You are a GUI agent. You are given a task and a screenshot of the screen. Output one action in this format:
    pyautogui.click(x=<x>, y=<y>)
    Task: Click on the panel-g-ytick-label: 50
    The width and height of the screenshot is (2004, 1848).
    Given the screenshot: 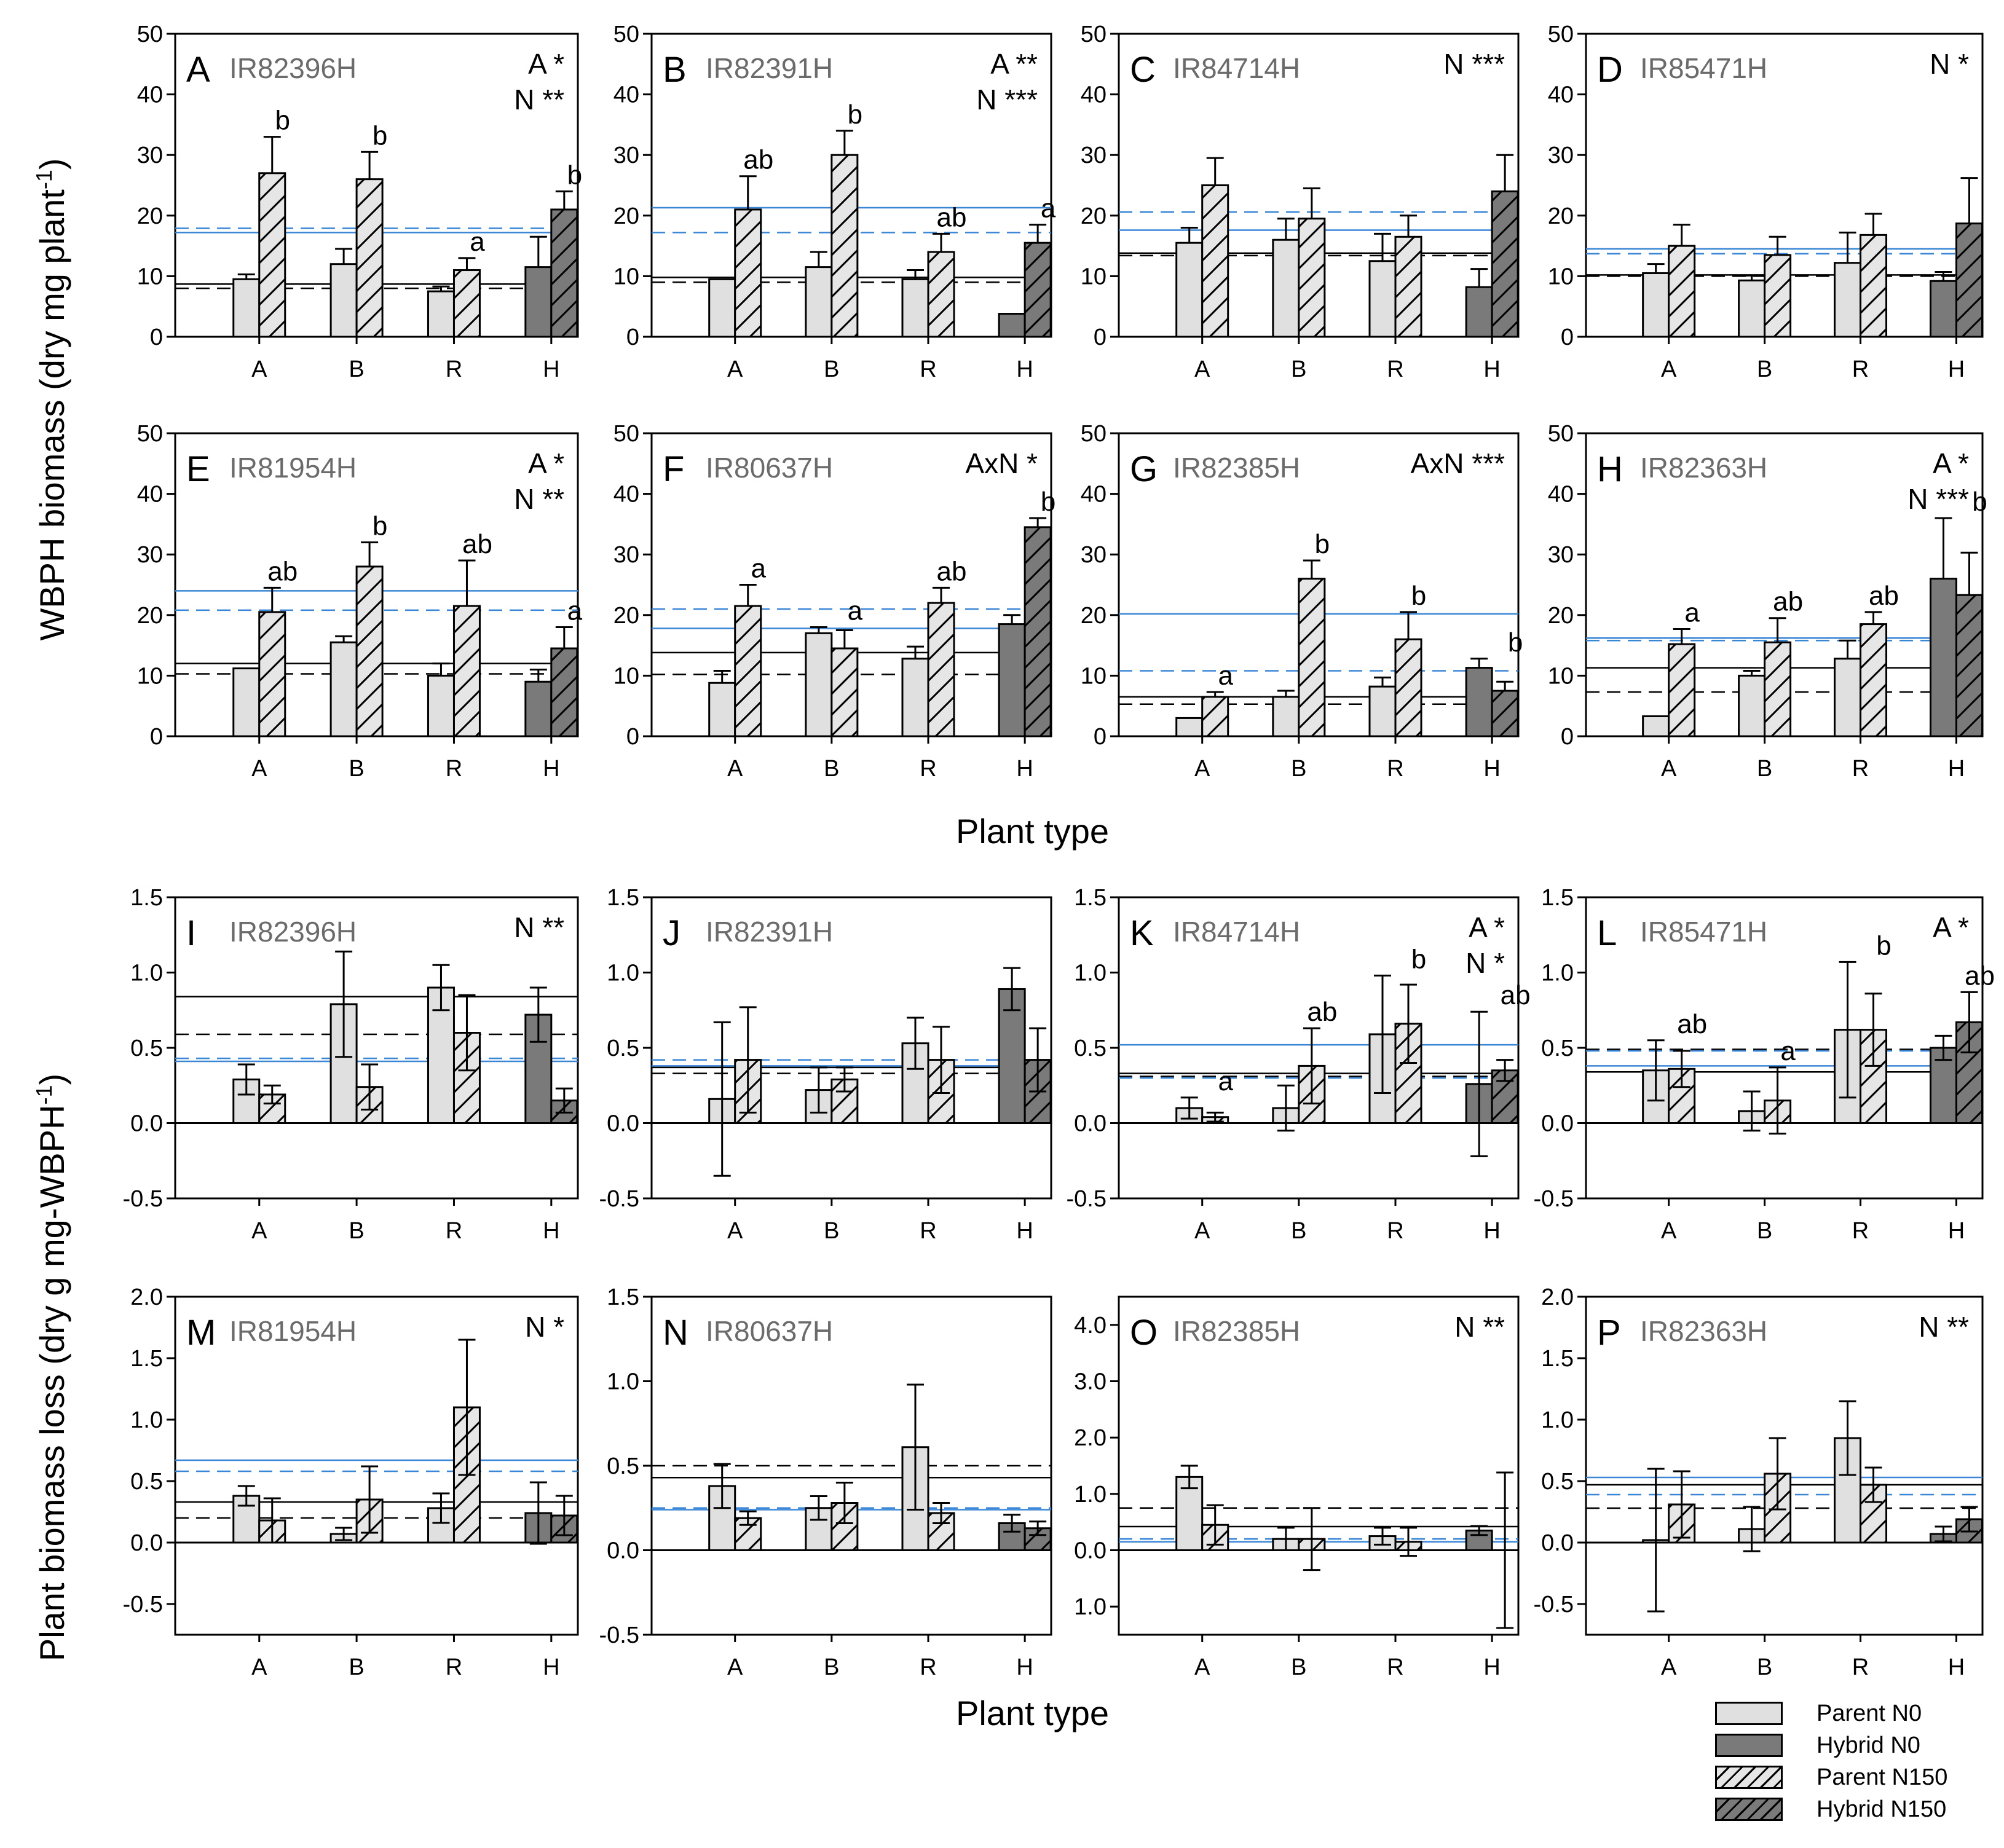 What is the action you would take?
    pyautogui.click(x=1094, y=434)
    